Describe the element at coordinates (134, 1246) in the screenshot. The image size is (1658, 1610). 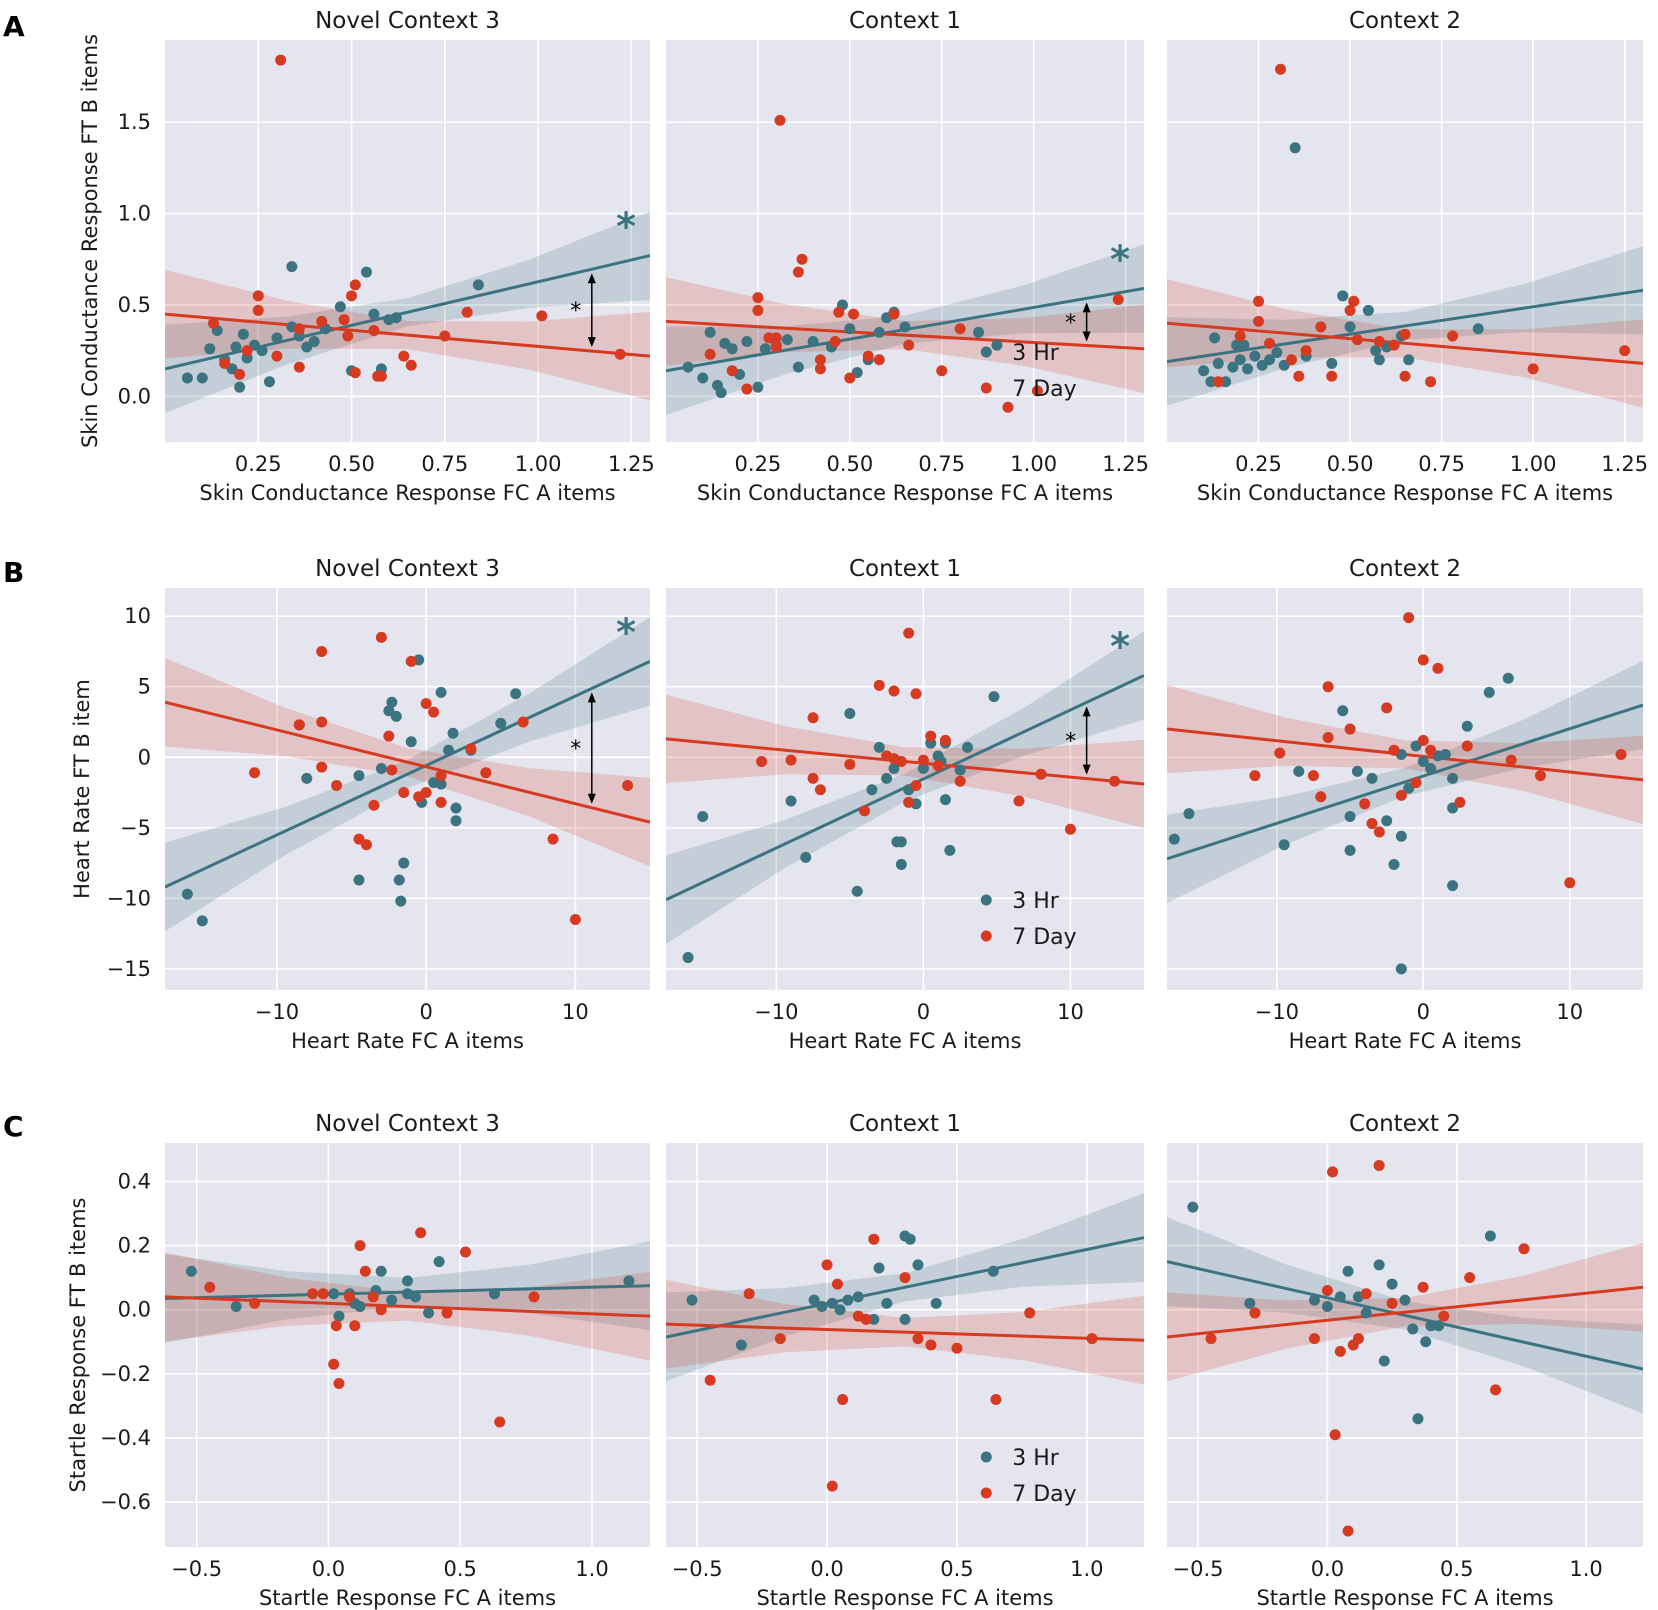
I see `y-tick-label: 0.2` at that location.